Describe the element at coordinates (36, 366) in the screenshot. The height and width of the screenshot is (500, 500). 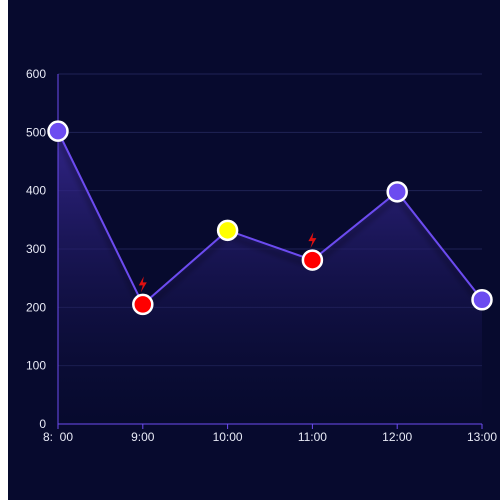
I see `y-tick-label: 100` at that location.